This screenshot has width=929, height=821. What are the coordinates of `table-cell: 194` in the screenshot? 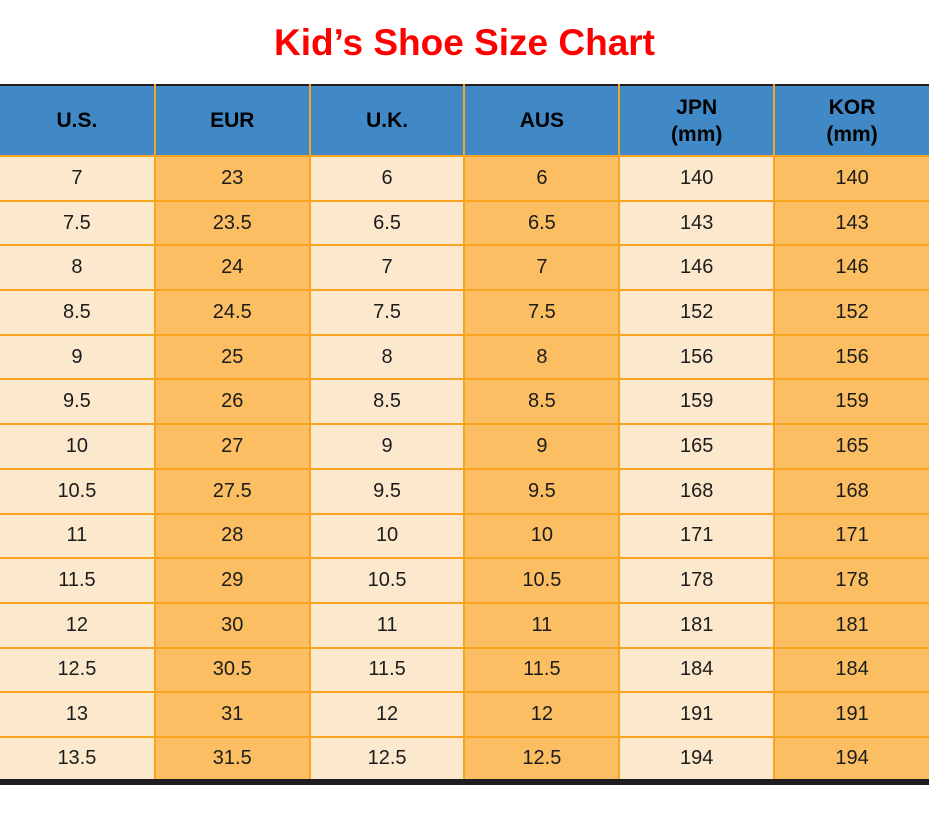 It's located at (851, 760).